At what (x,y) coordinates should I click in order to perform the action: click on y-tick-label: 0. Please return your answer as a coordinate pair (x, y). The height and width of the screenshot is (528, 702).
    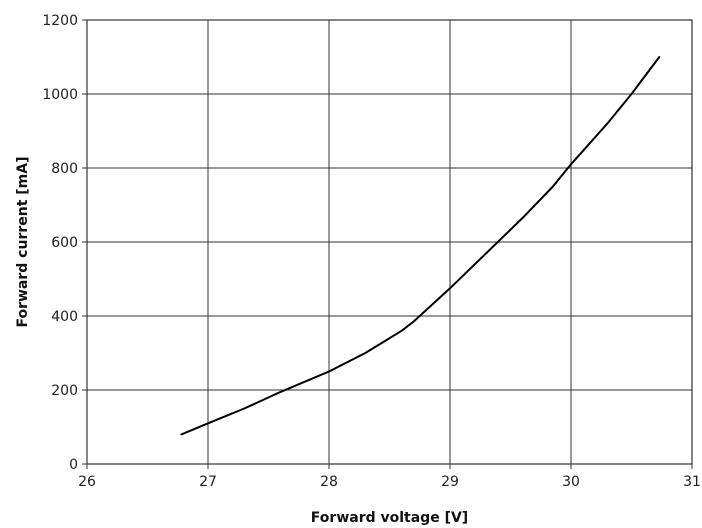
    Looking at the image, I should click on (73, 465).